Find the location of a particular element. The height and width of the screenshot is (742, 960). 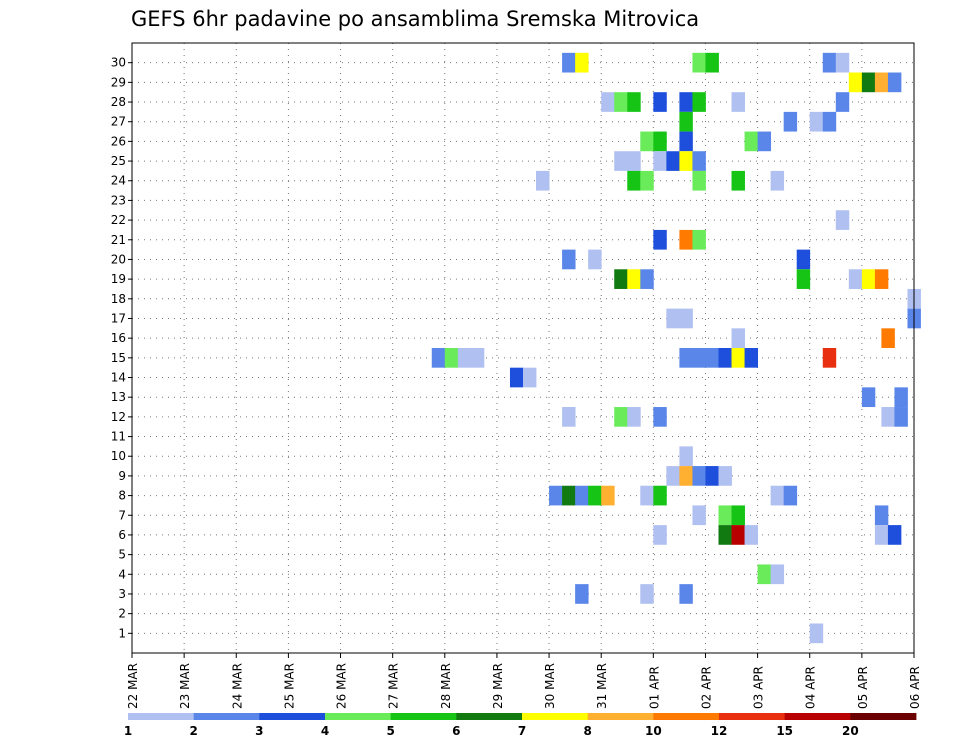

y-tick-label: 9 is located at coordinates (122, 476).